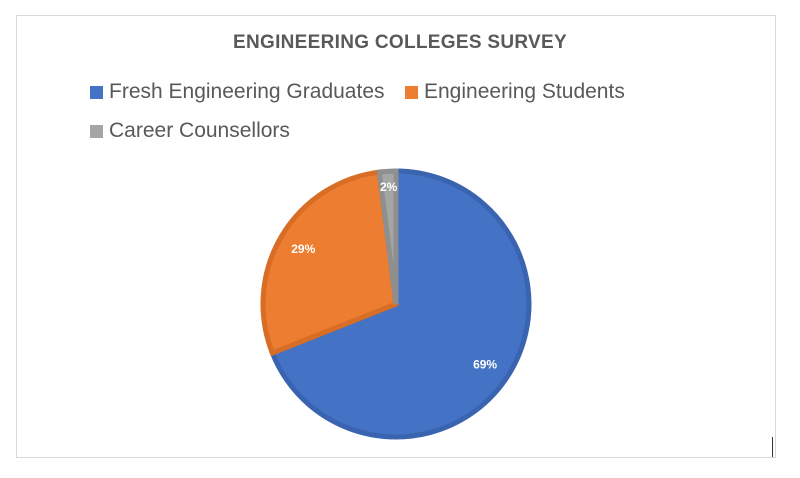 The height and width of the screenshot is (478, 800). What do you see at coordinates (400, 42) in the screenshot?
I see `chart-title: ENGINEERING COLLEGES SURVEY` at bounding box center [400, 42].